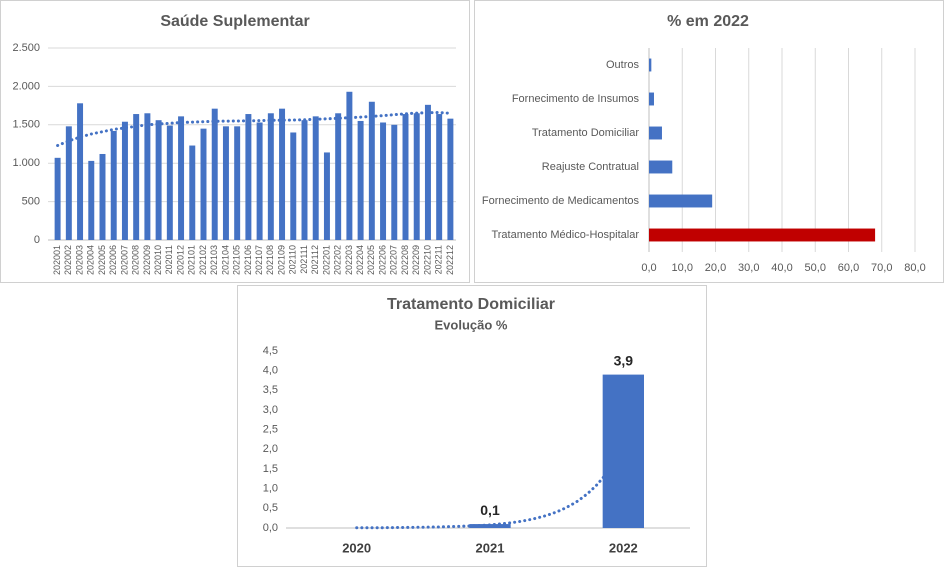 The height and width of the screenshot is (569, 945). Describe the element at coordinates (715, 268) in the screenshot. I see `x-tick-label: 20,0` at that location.